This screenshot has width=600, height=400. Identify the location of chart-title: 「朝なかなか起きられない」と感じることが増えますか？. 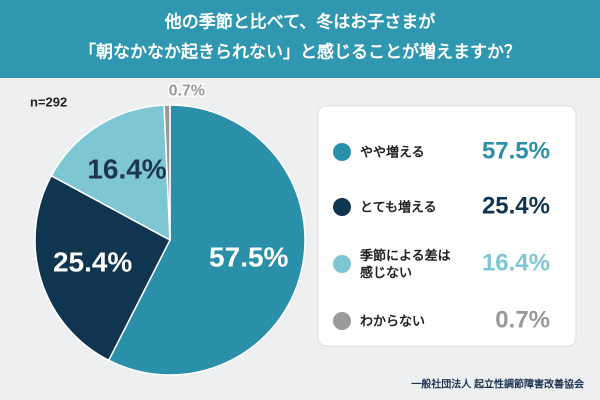
(300, 51).